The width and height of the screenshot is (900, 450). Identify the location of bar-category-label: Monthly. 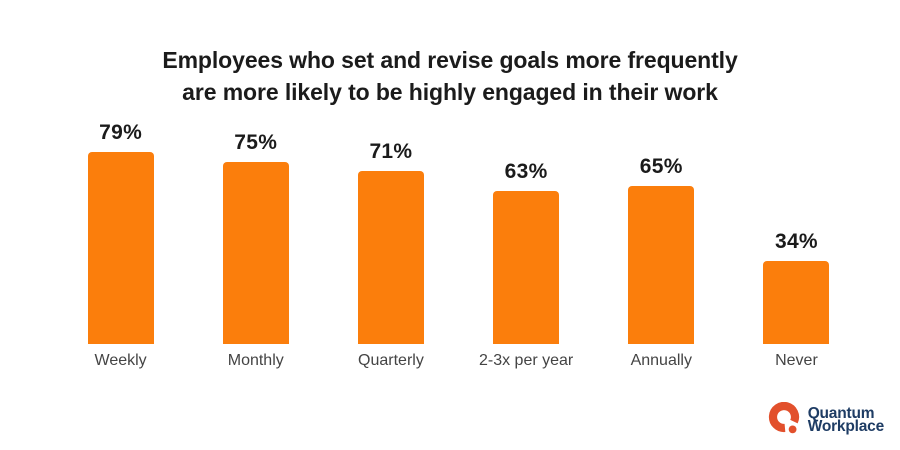
(255, 360).